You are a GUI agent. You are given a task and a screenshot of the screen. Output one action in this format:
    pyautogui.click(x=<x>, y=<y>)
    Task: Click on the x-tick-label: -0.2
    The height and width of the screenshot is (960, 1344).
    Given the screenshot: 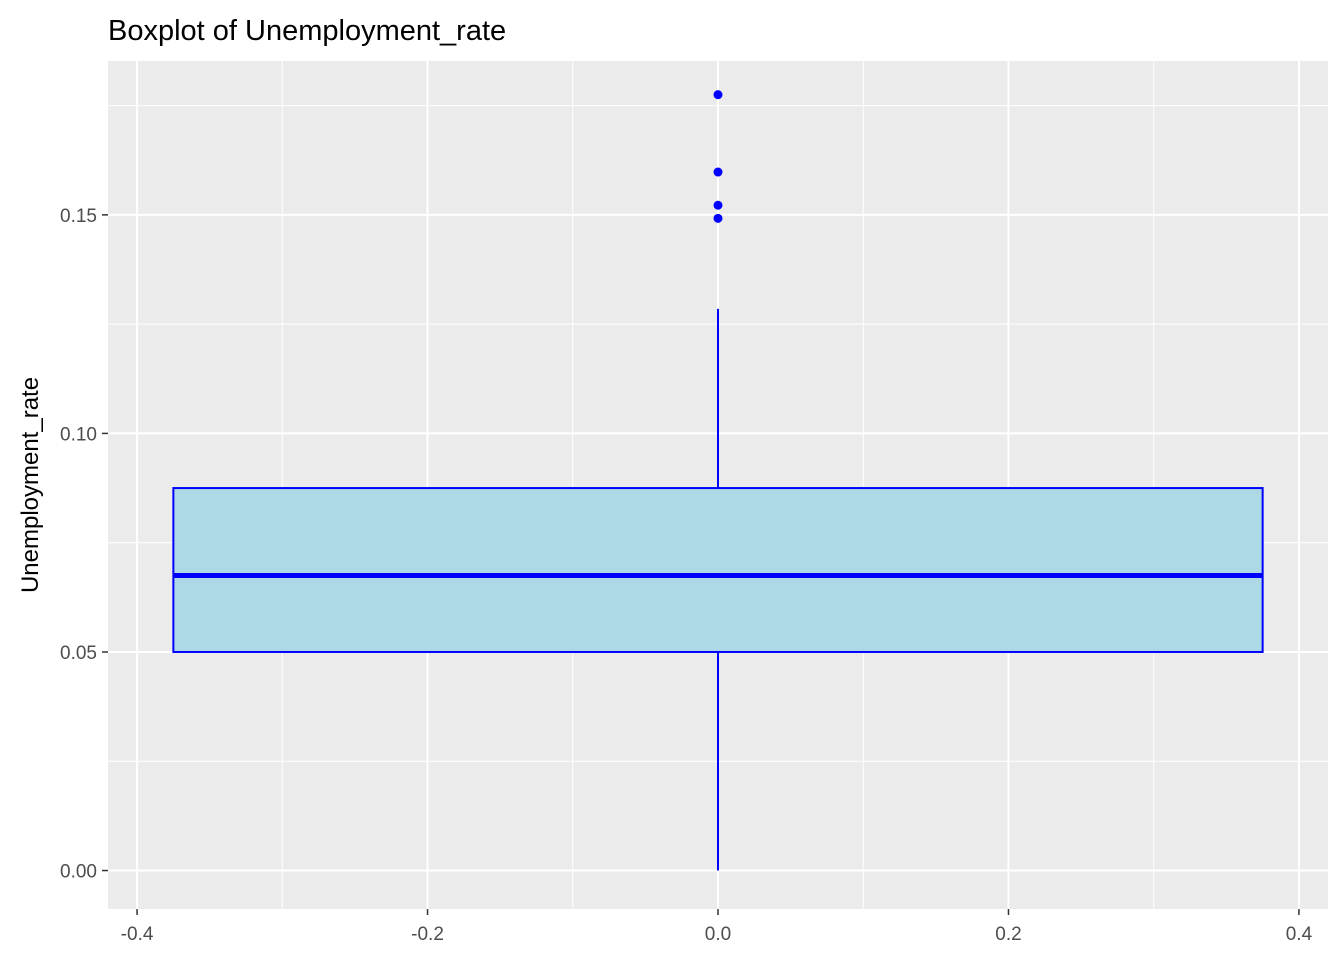 What is the action you would take?
    pyautogui.click(x=427, y=934)
    